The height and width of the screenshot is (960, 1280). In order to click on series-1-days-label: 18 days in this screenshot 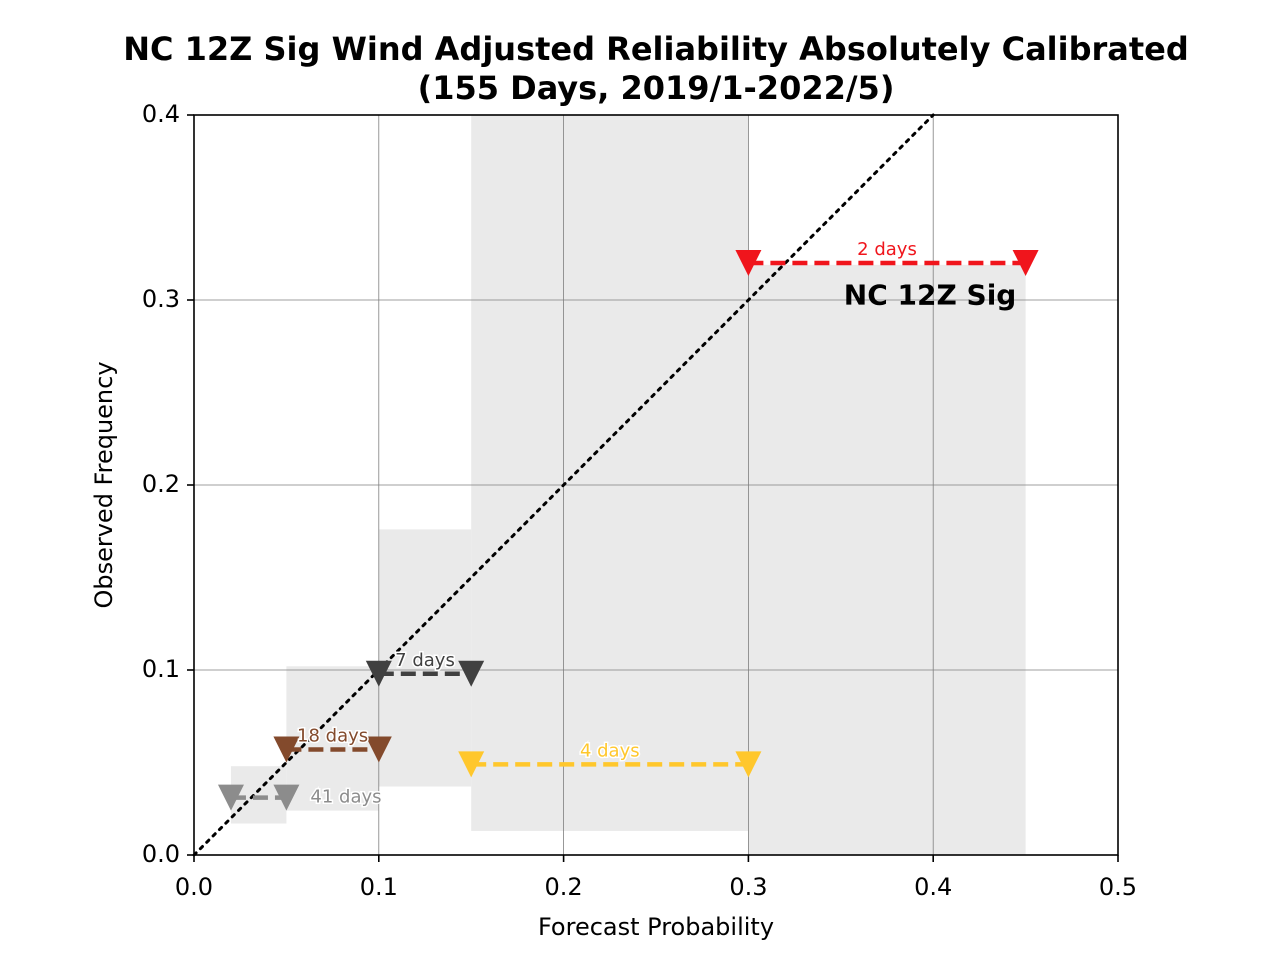, I will do `click(332, 736)`.